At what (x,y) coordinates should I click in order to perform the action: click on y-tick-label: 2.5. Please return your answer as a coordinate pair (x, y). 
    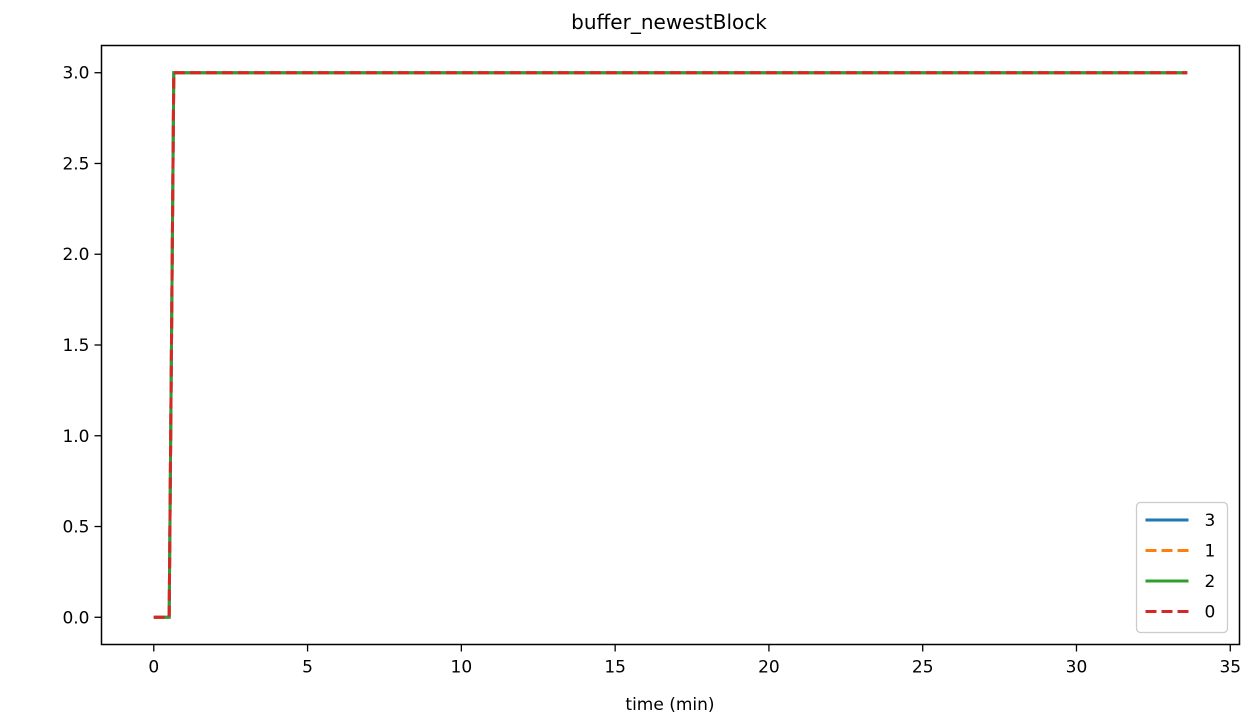
    Looking at the image, I should click on (75, 164).